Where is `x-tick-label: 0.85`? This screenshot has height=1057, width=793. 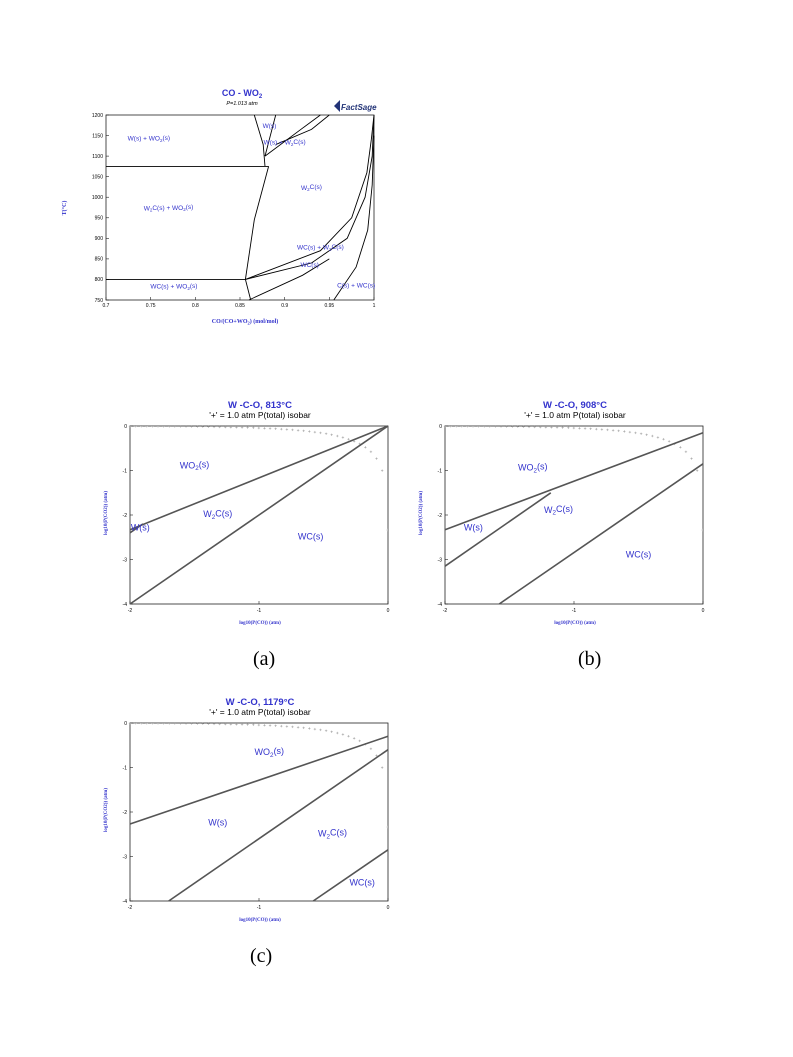 x-tick-label: 0.85 is located at coordinates (240, 306).